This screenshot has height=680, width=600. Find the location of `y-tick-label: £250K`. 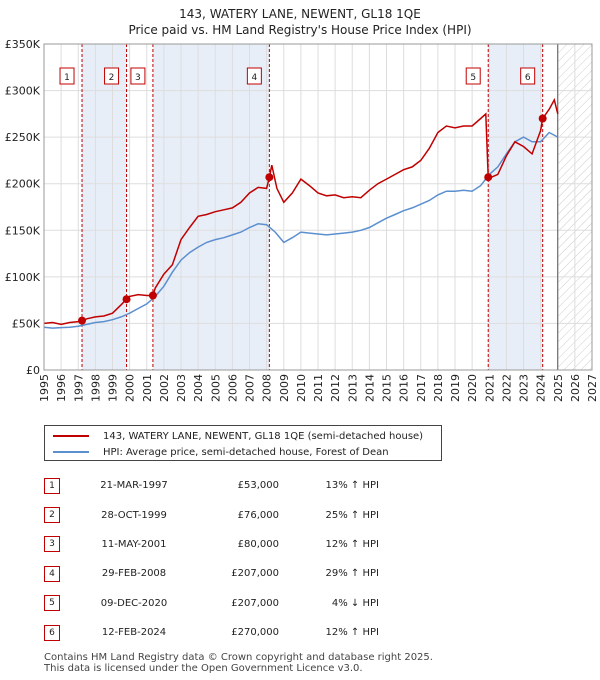

y-tick-label: £250K is located at coordinates (23, 137).